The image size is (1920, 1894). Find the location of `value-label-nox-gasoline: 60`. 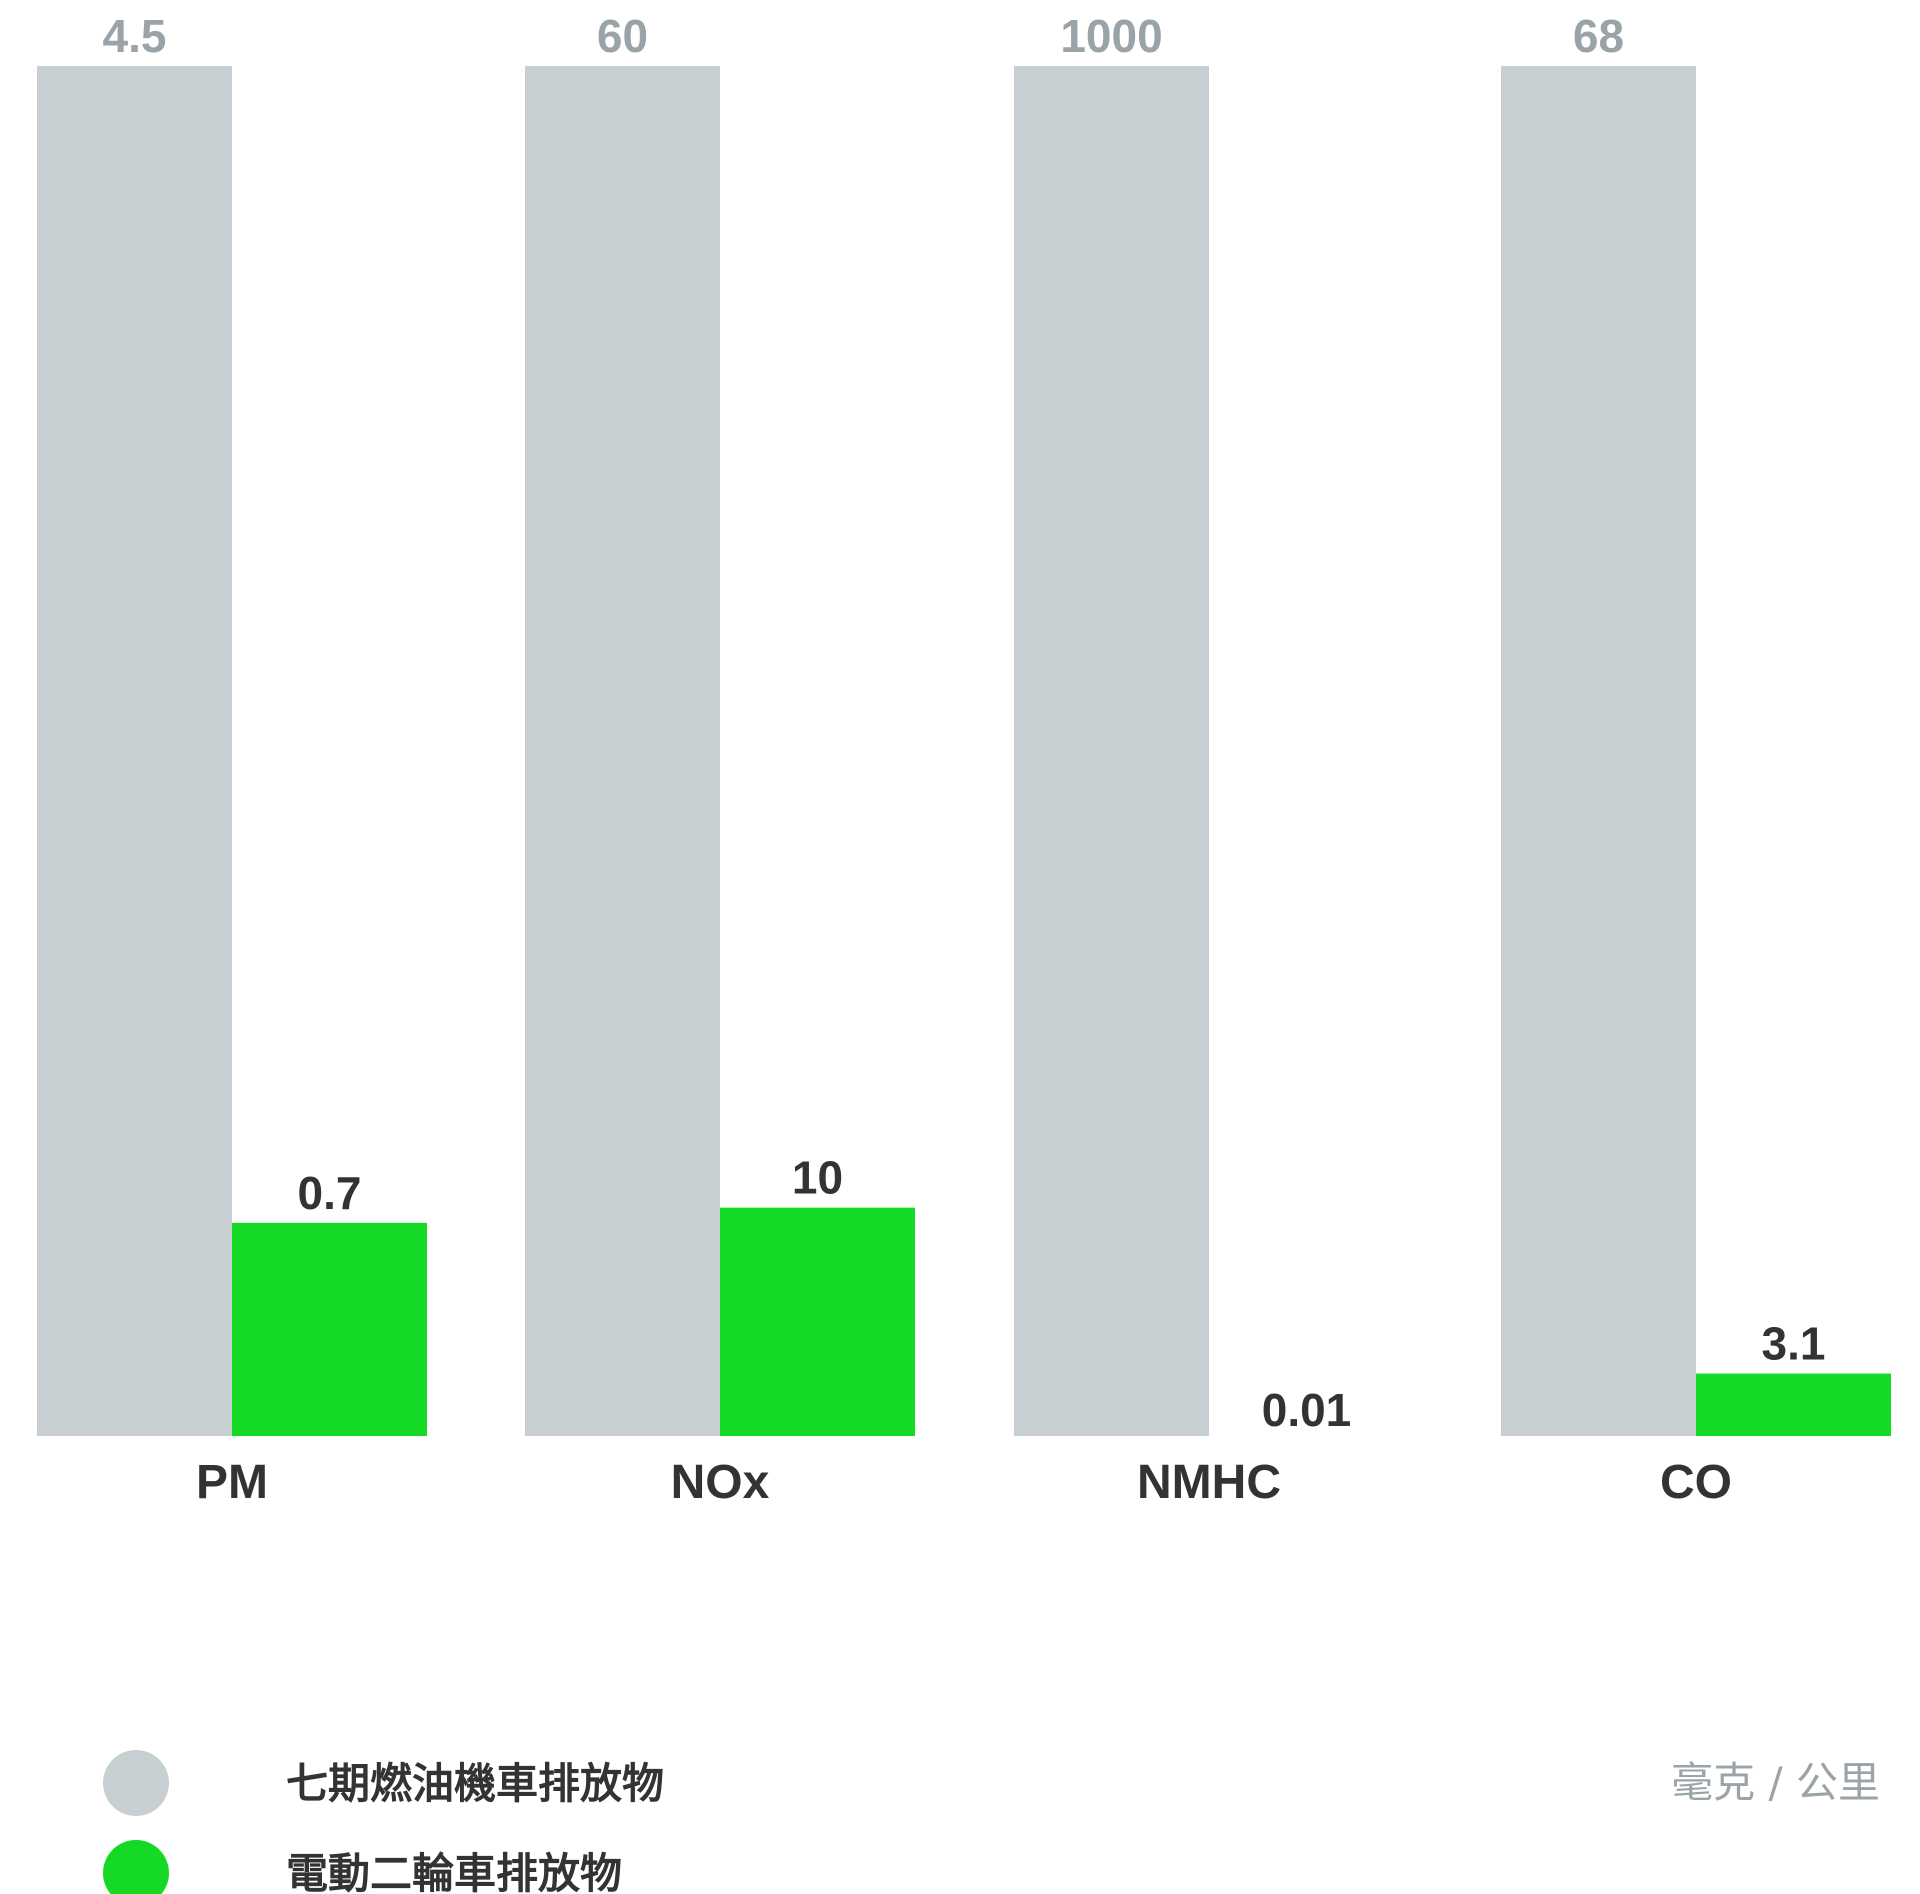

value-label-nox-gasoline: 60 is located at coordinates (622, 36).